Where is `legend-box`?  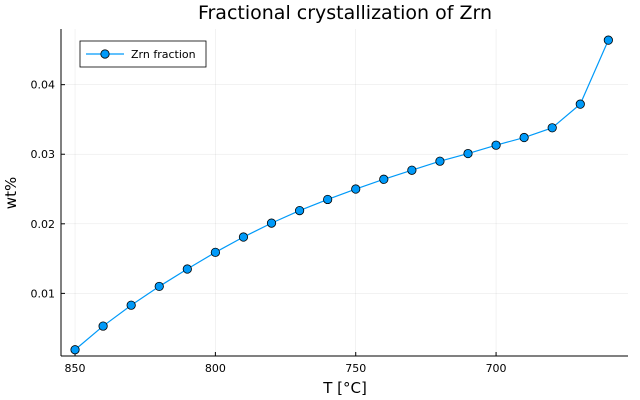 legend-box is located at coordinates (143, 54).